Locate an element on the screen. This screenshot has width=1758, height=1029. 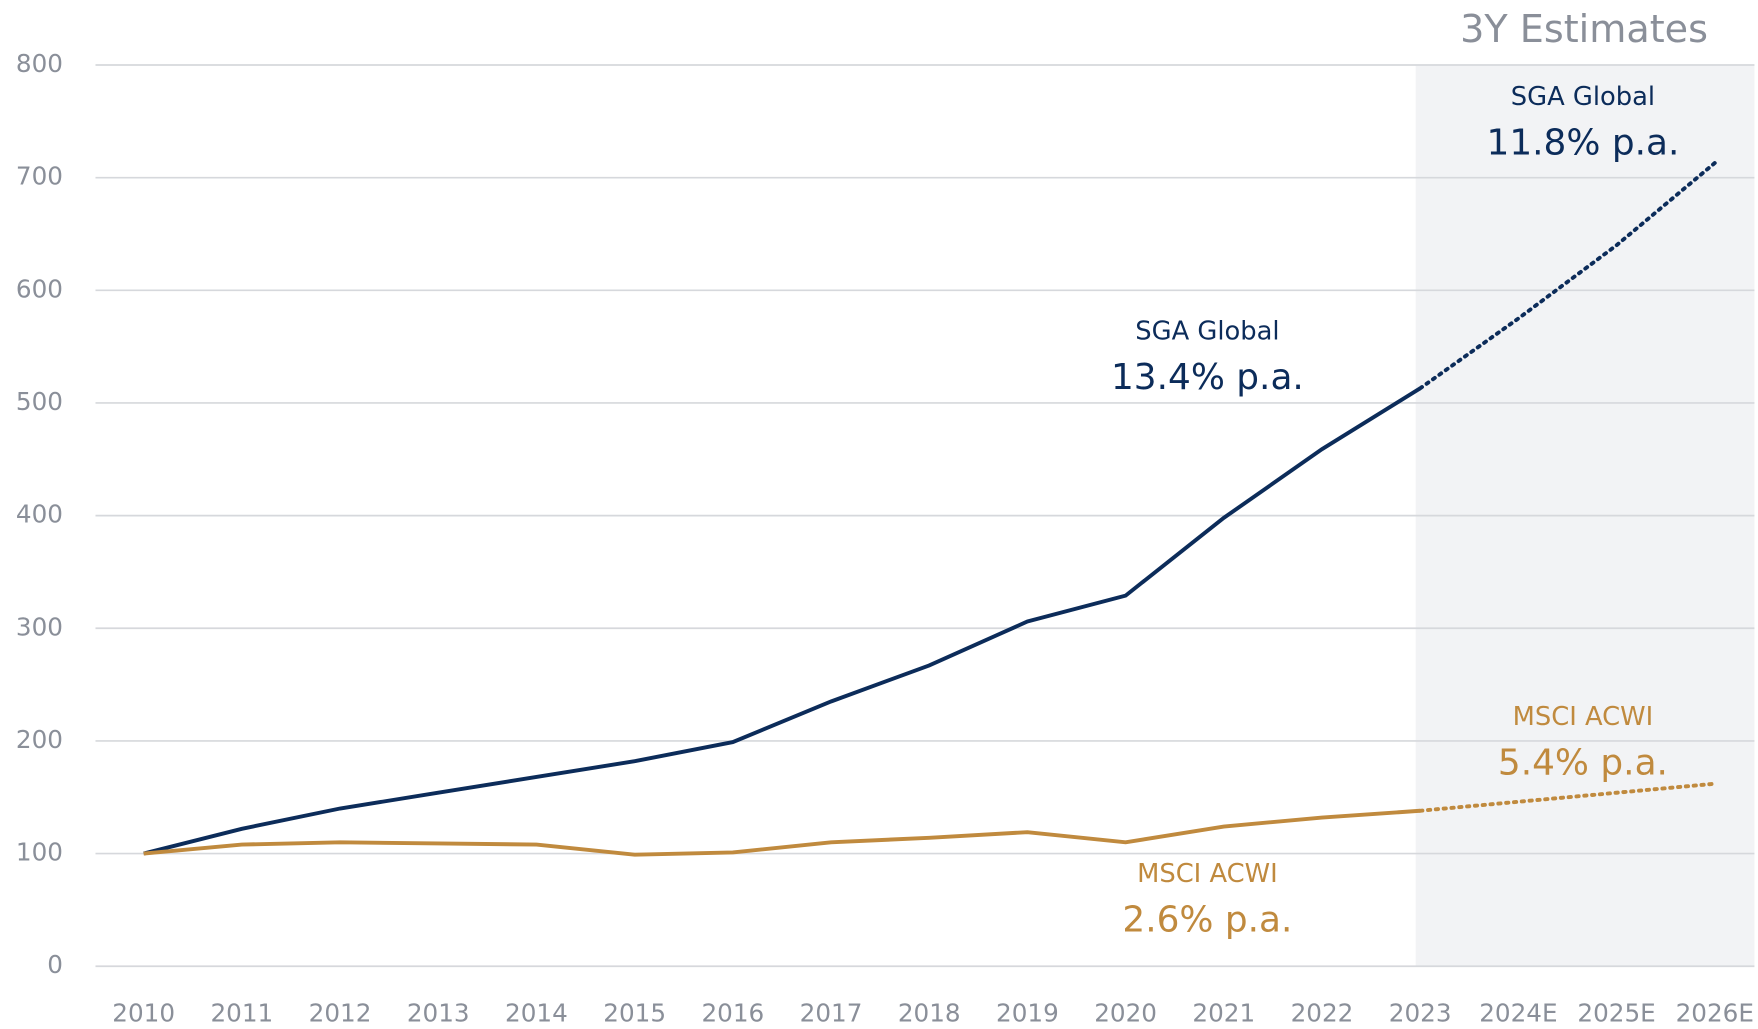
x-tick-label: 2012 is located at coordinates (340, 1012).